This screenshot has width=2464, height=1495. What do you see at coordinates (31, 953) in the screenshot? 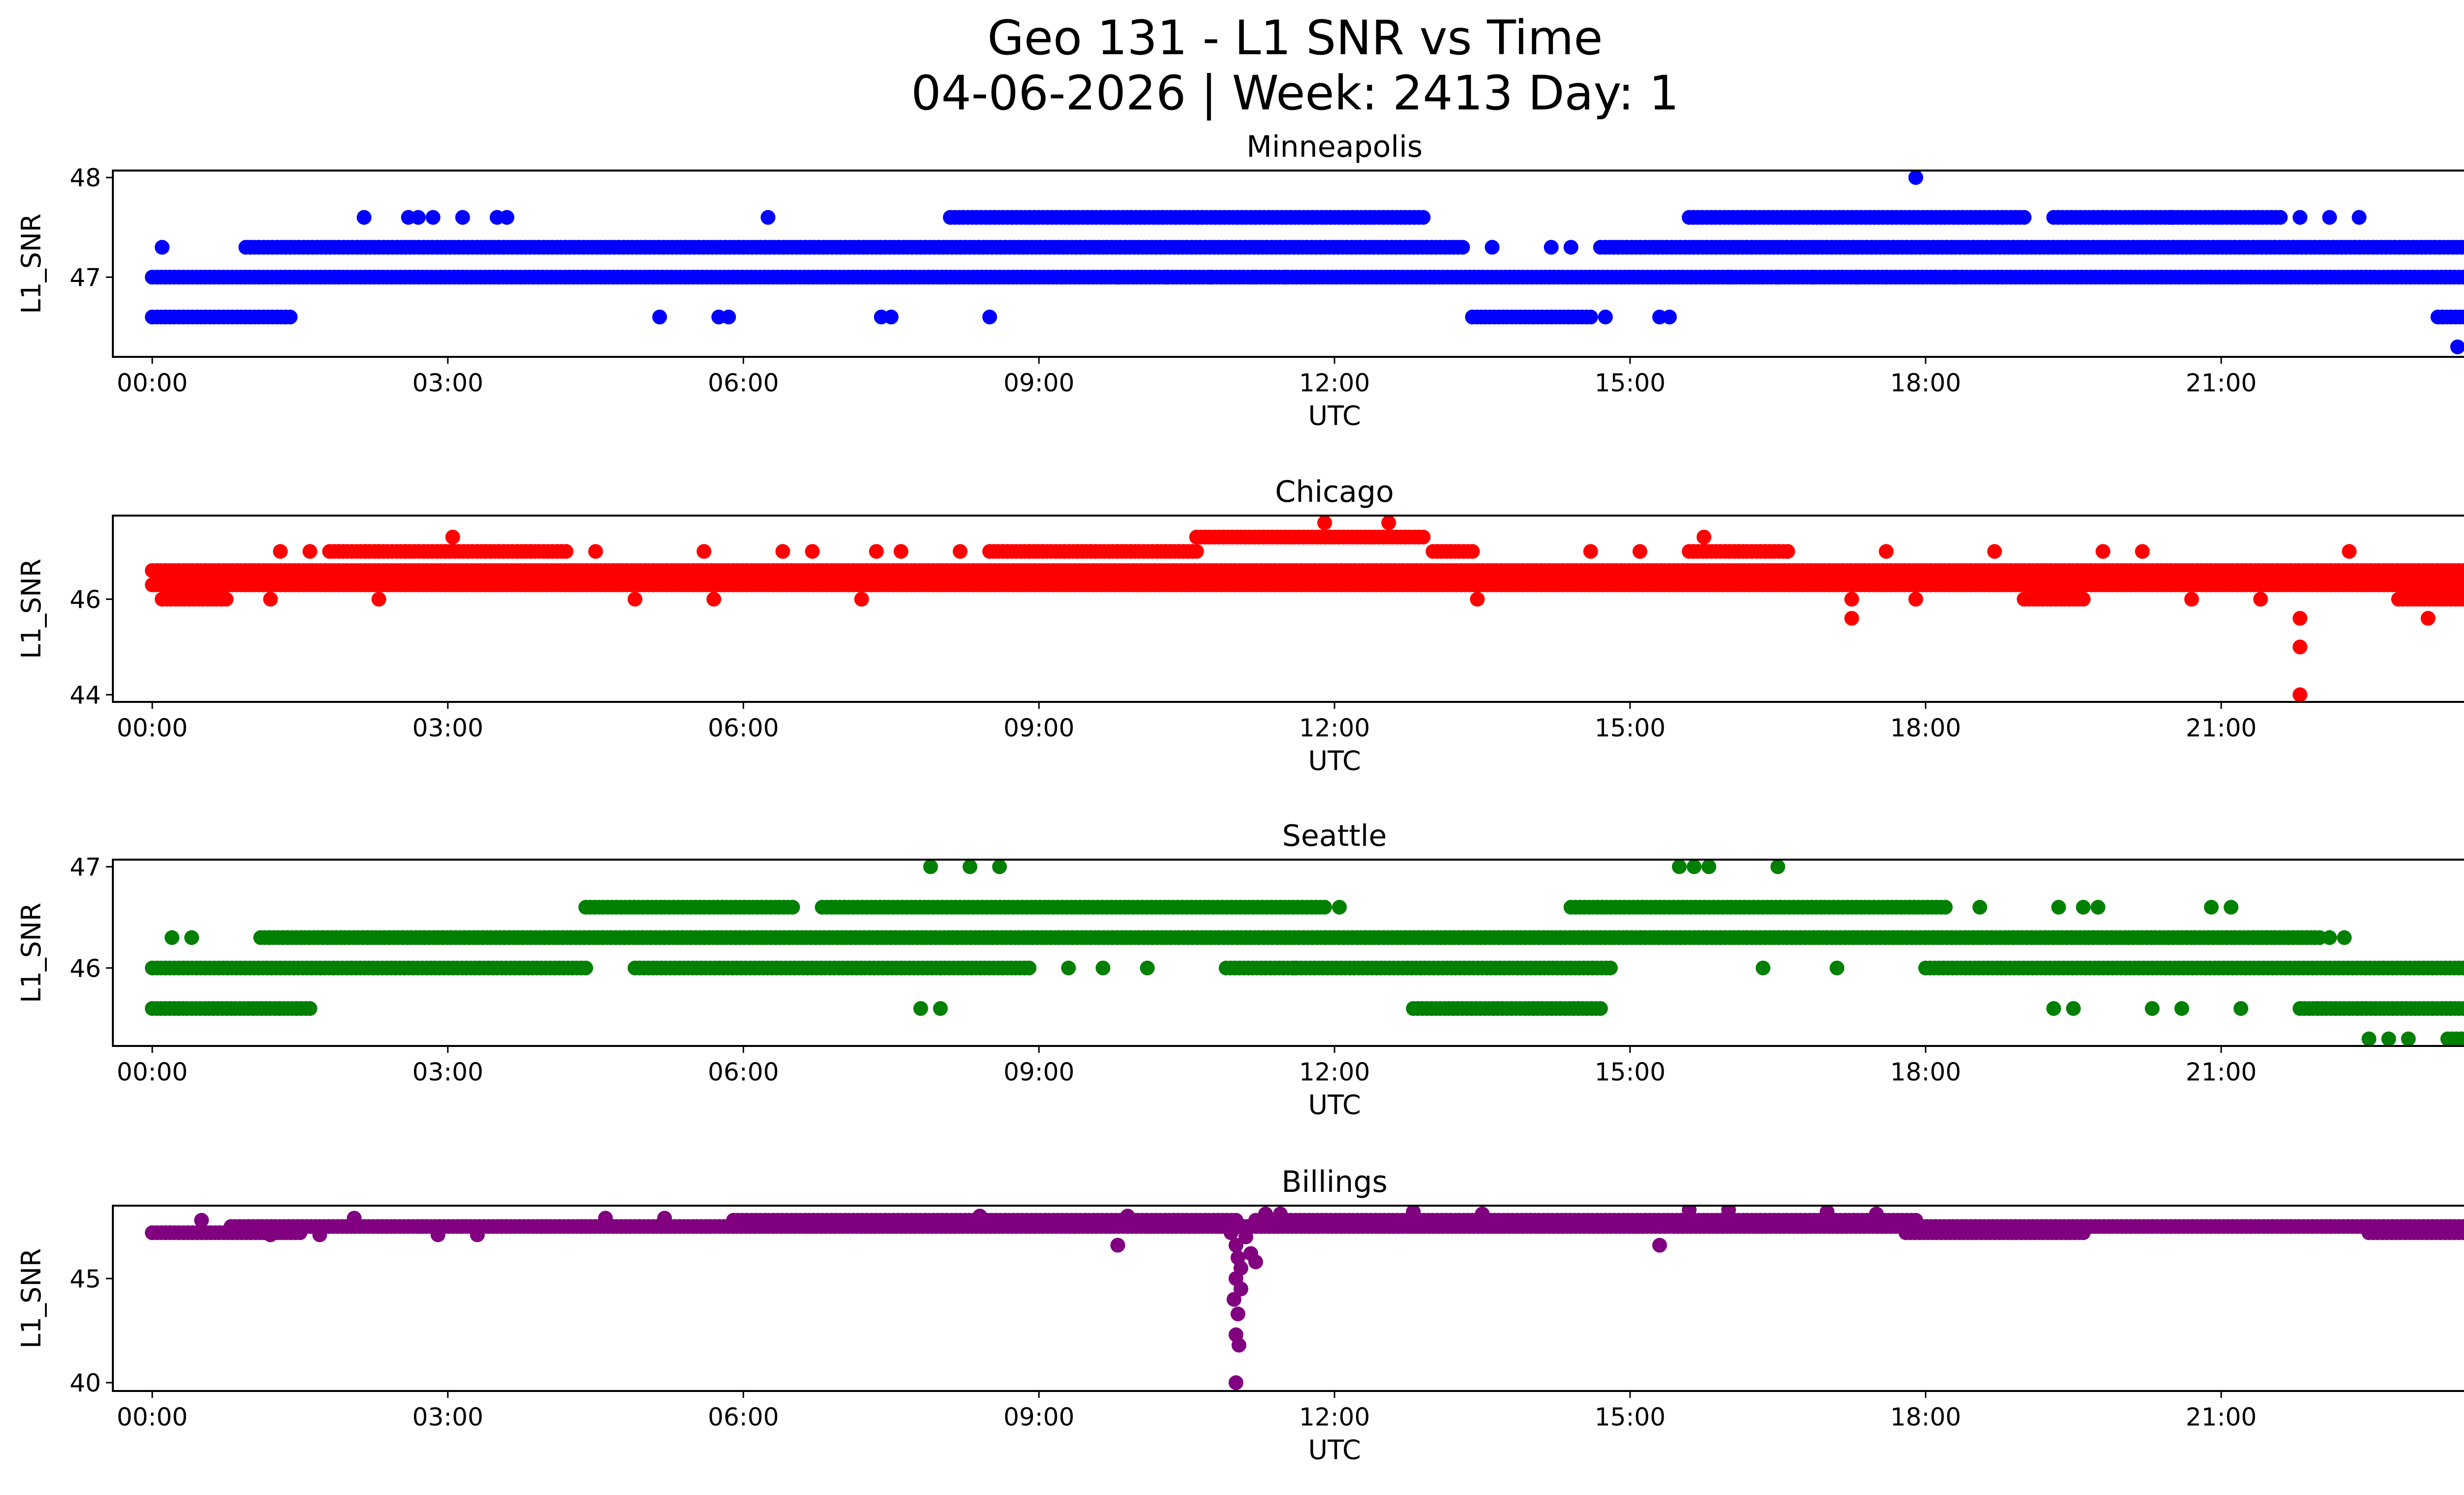
I see `y-axis-label: L1_SNR` at bounding box center [31, 953].